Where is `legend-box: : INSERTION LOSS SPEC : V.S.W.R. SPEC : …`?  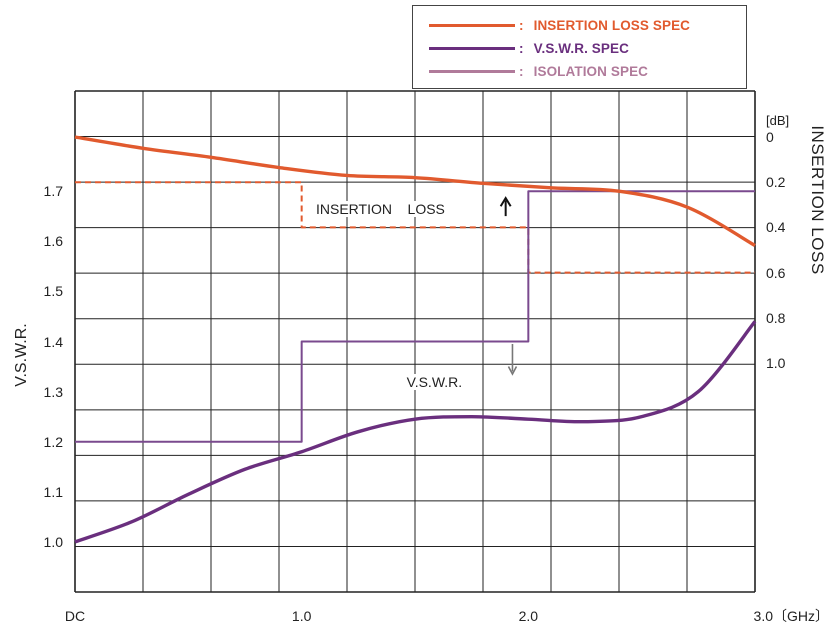 legend-box: : INSERTION LOSS SPEC : V.S.W.R. SPEC : … is located at coordinates (579, 47).